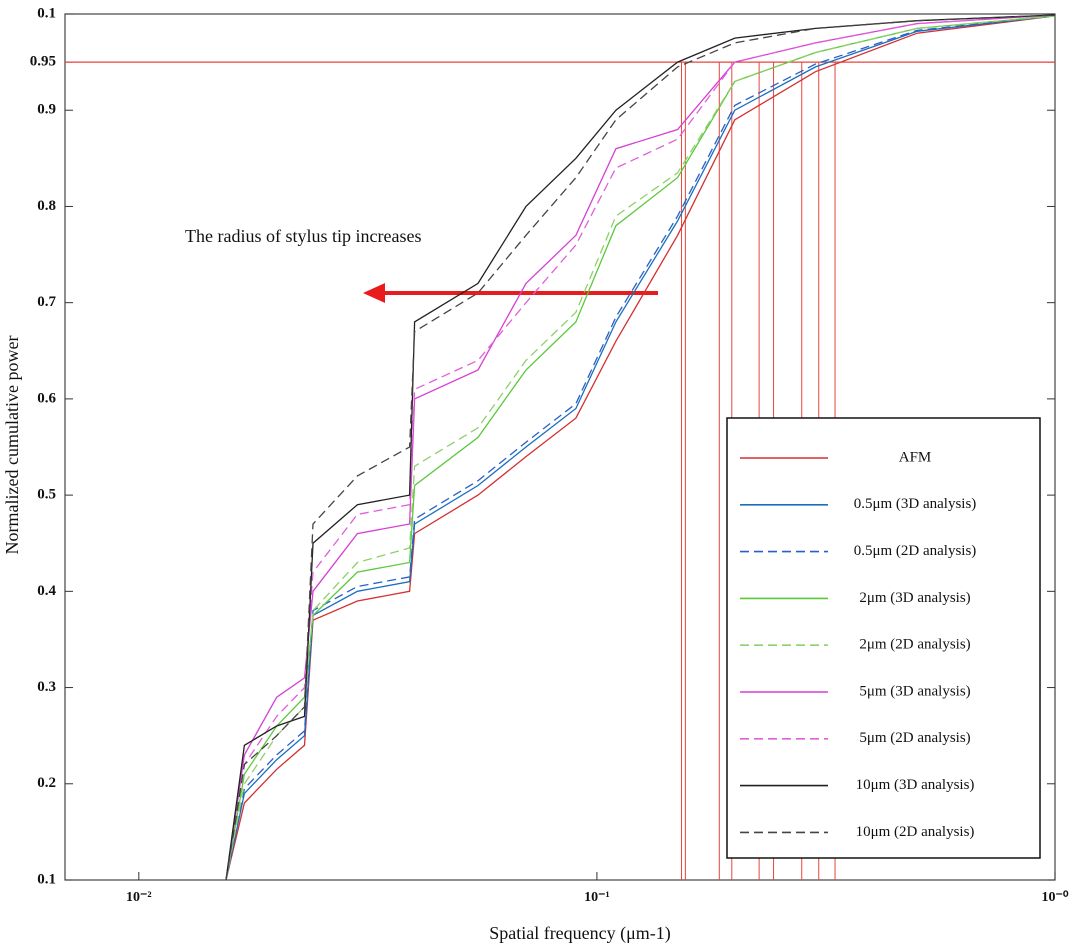 This screenshot has width=1080, height=947. I want to click on legend-label: AFM, so click(915, 457).